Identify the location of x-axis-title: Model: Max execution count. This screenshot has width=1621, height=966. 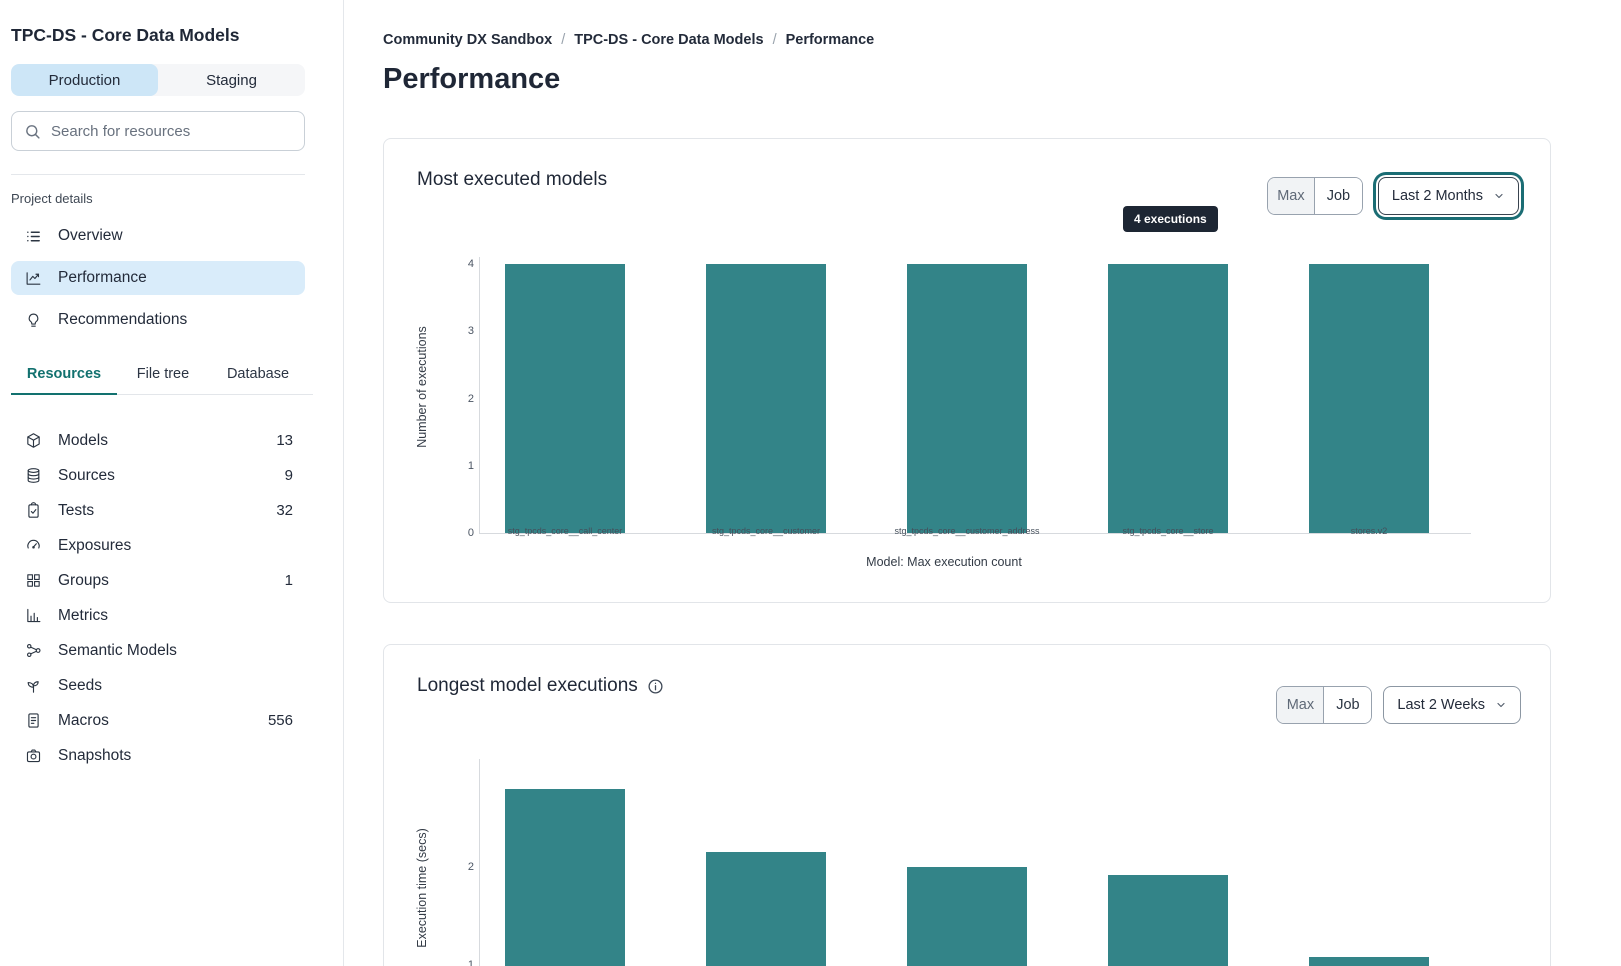
(944, 562).